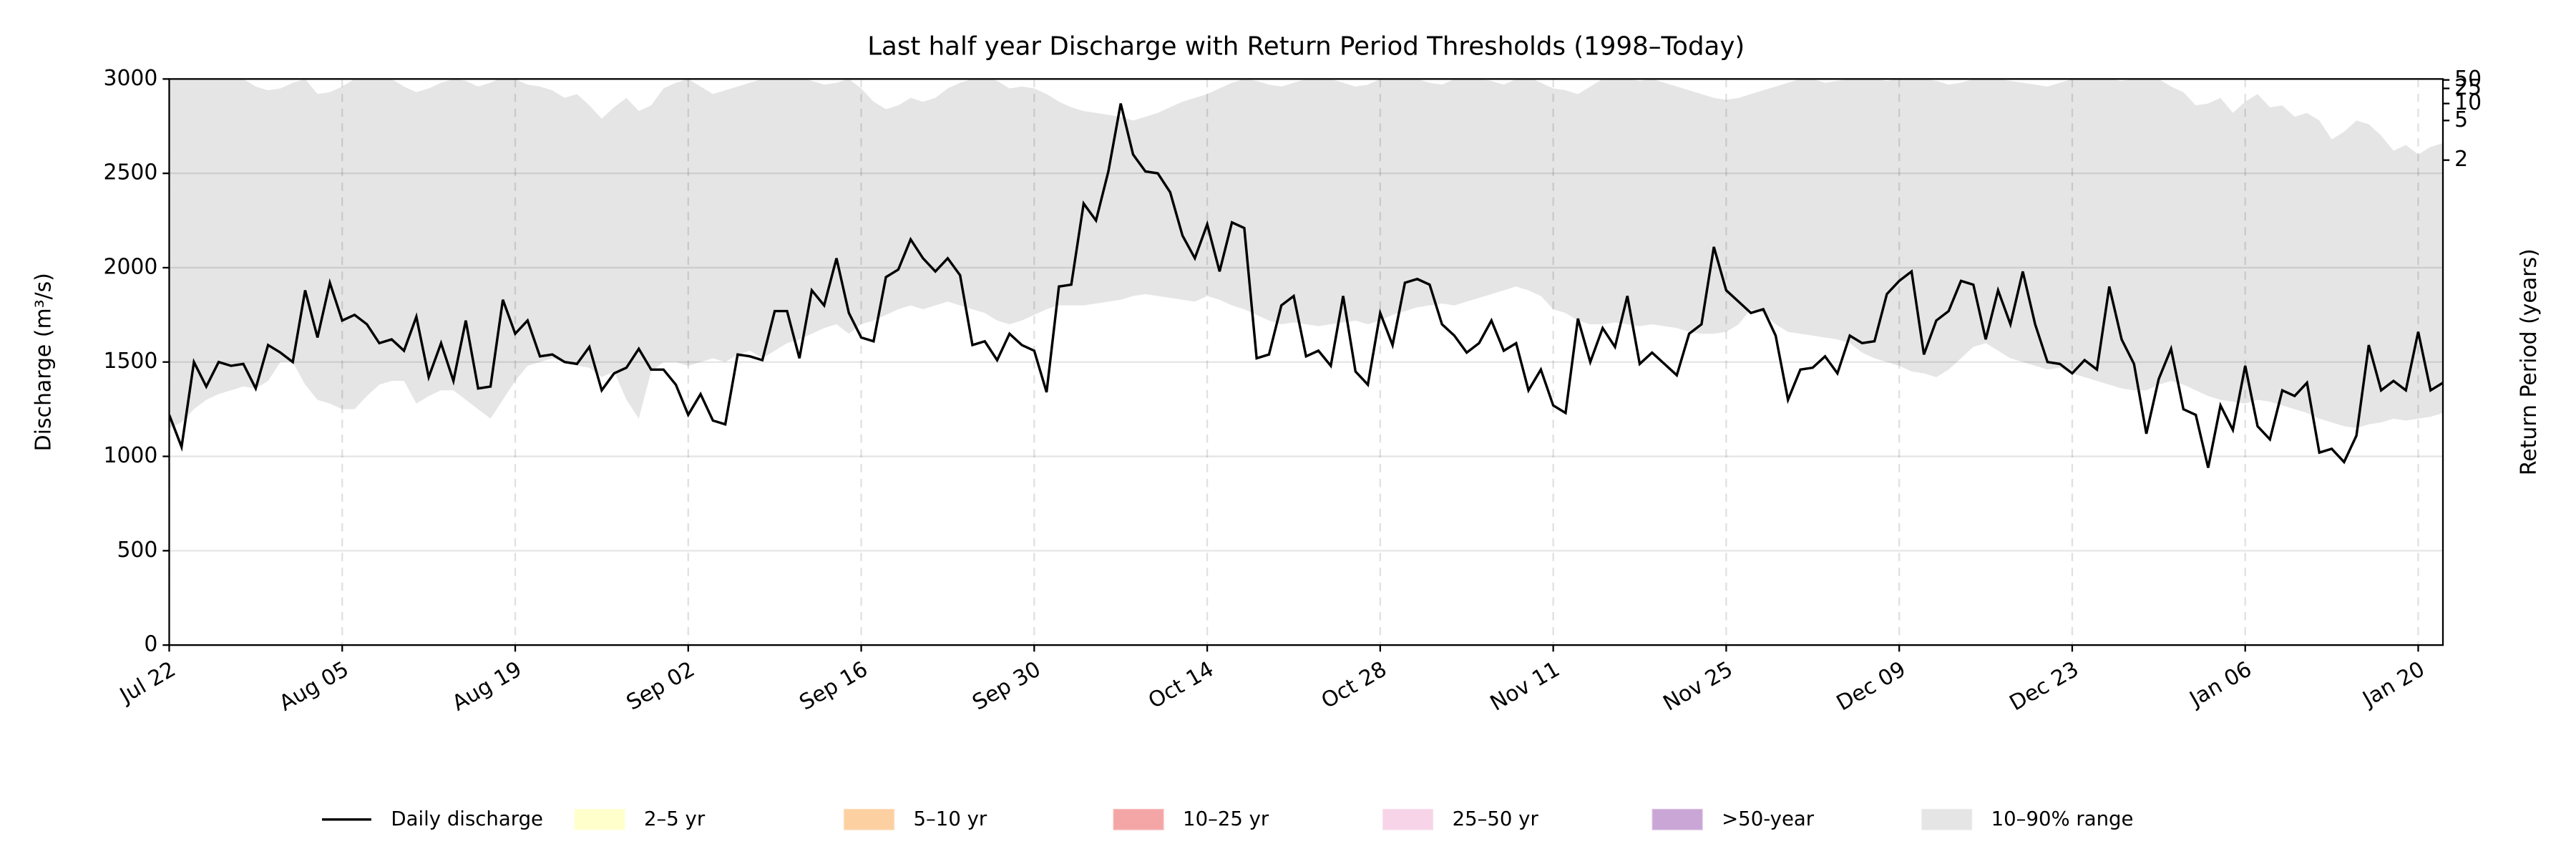 Image resolution: width=2576 pixels, height=859 pixels. What do you see at coordinates (2062, 818) in the screenshot?
I see `legend-label: 10–90% range` at bounding box center [2062, 818].